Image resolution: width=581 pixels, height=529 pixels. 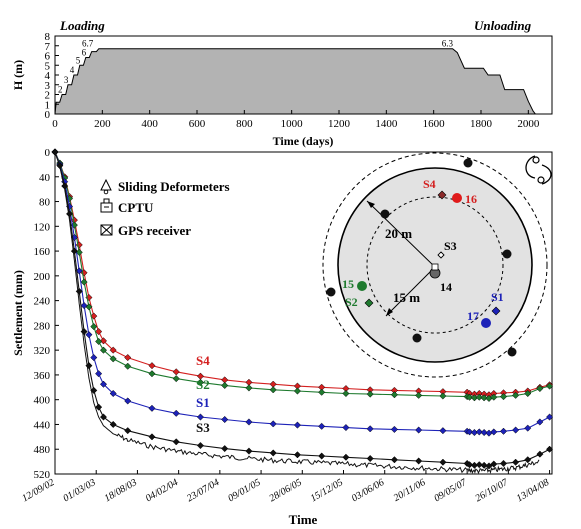 What do you see at coordinates (481, 124) in the screenshot?
I see `loading-x-tick-label: 1800` at bounding box center [481, 124].